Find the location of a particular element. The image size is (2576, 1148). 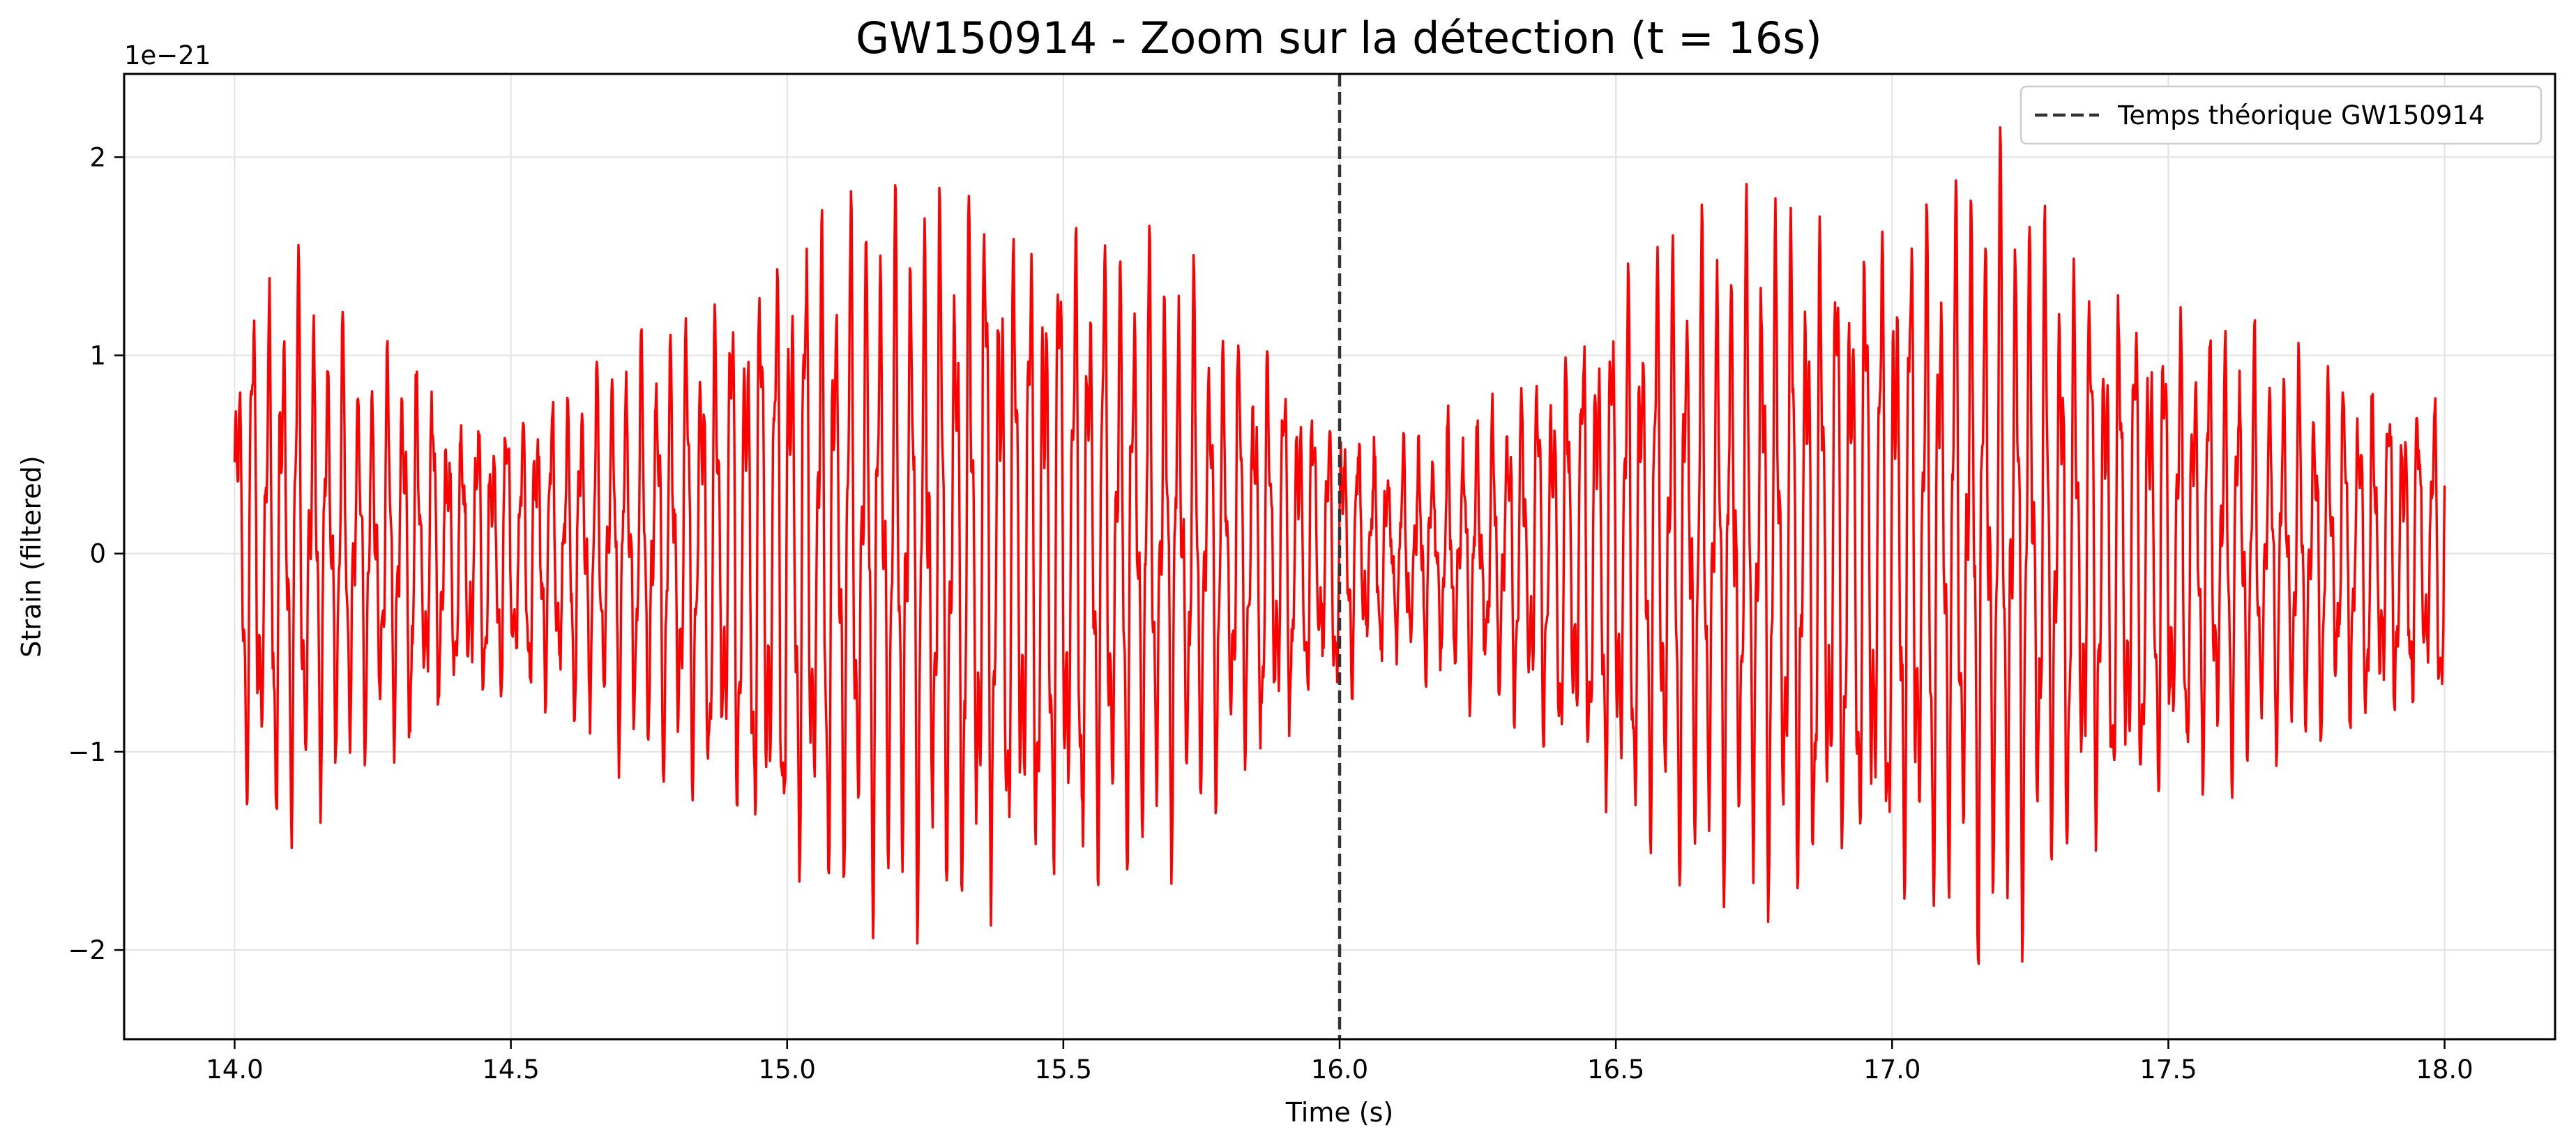

legend-box is located at coordinates (2281, 115).